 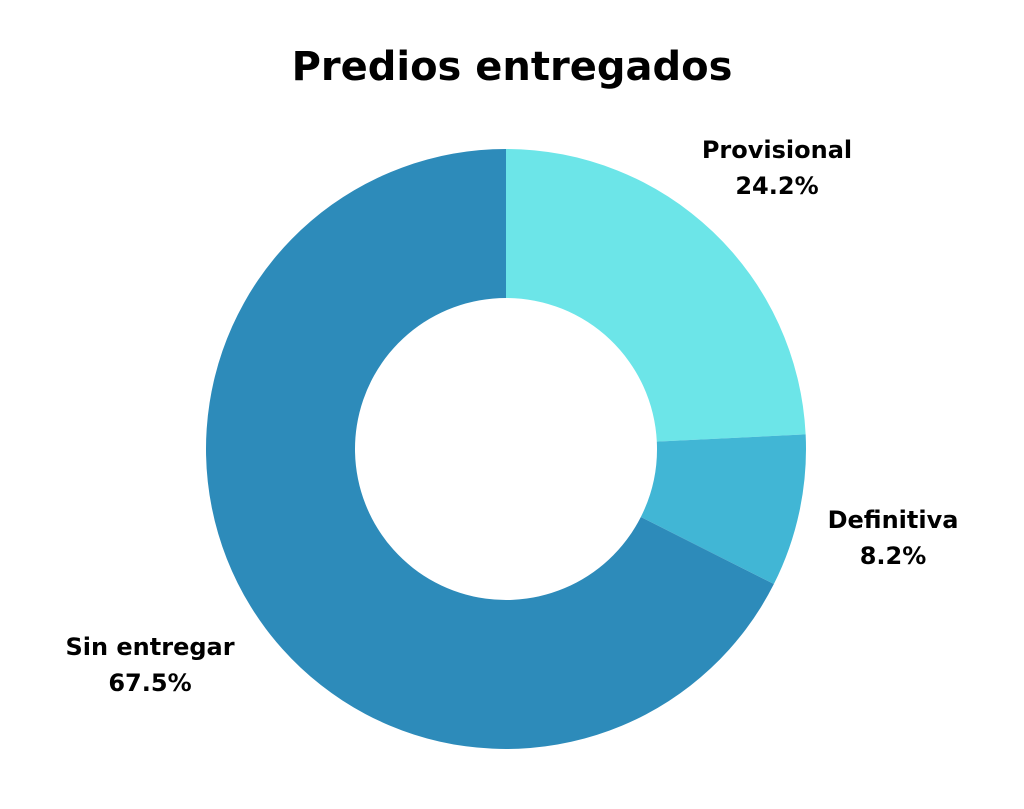 I want to click on slice-value-definitiva: 8.2%, so click(x=893, y=556).